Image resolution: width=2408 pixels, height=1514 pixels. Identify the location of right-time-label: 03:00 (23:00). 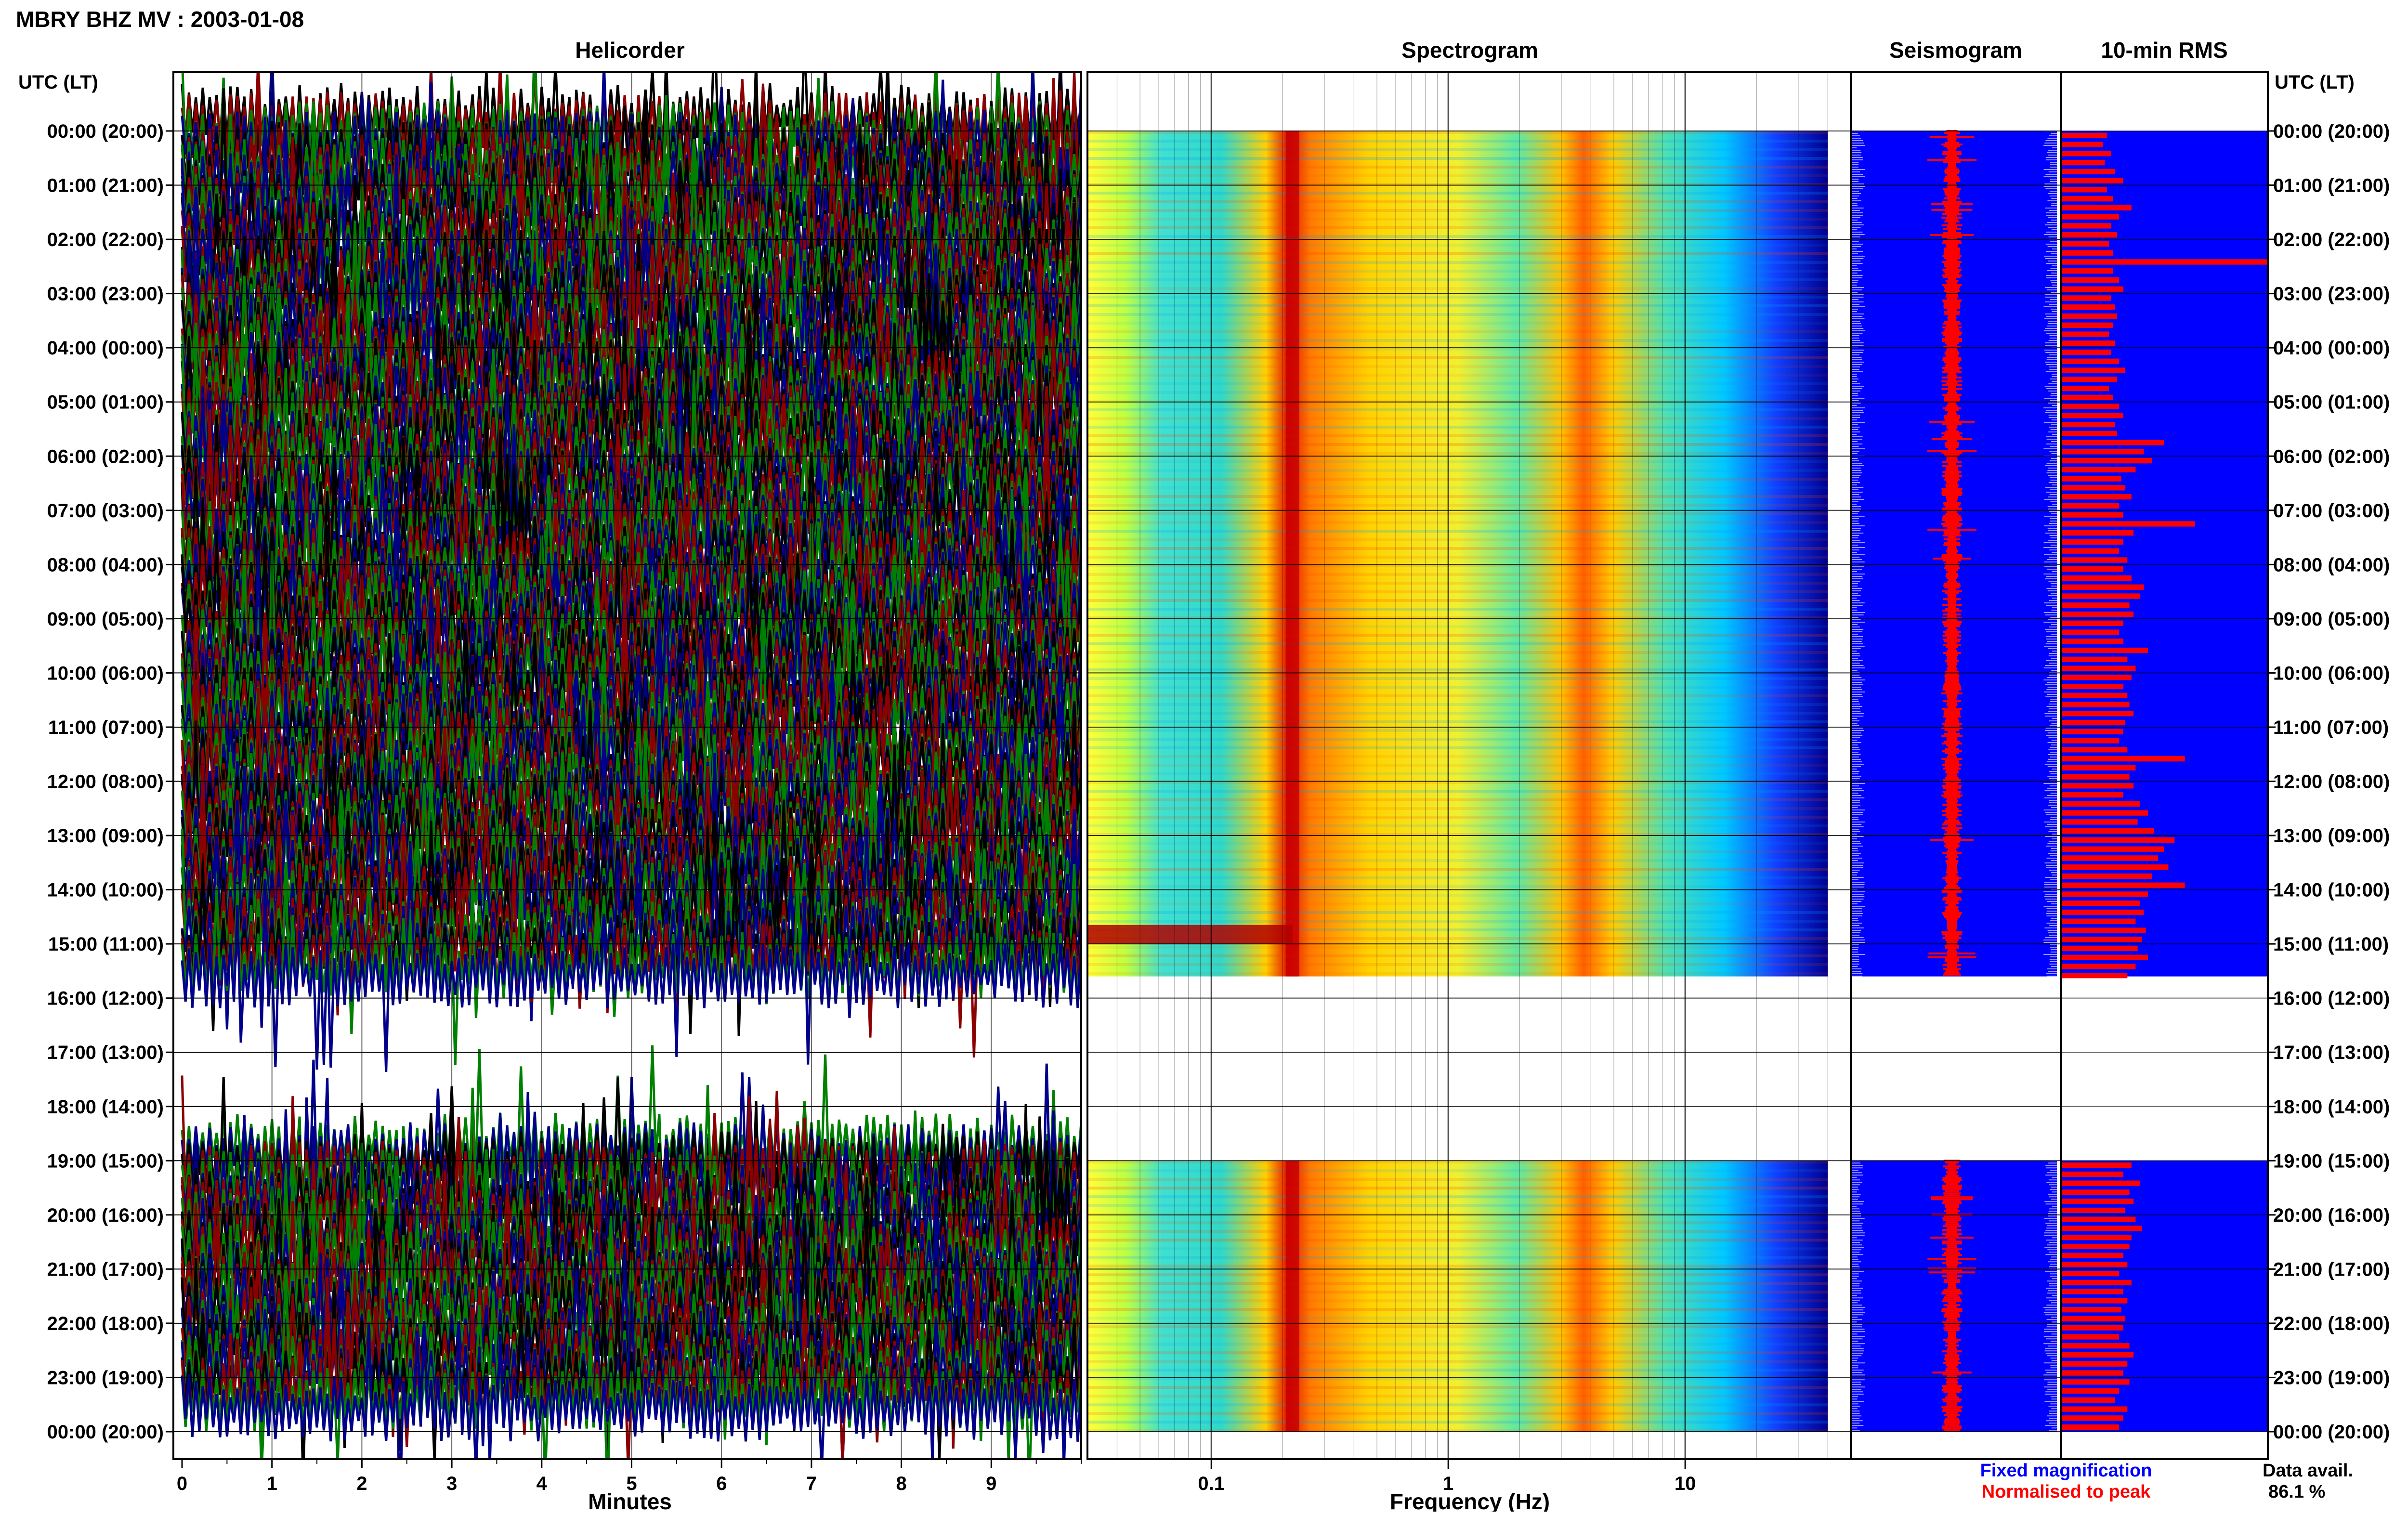
(2331, 294).